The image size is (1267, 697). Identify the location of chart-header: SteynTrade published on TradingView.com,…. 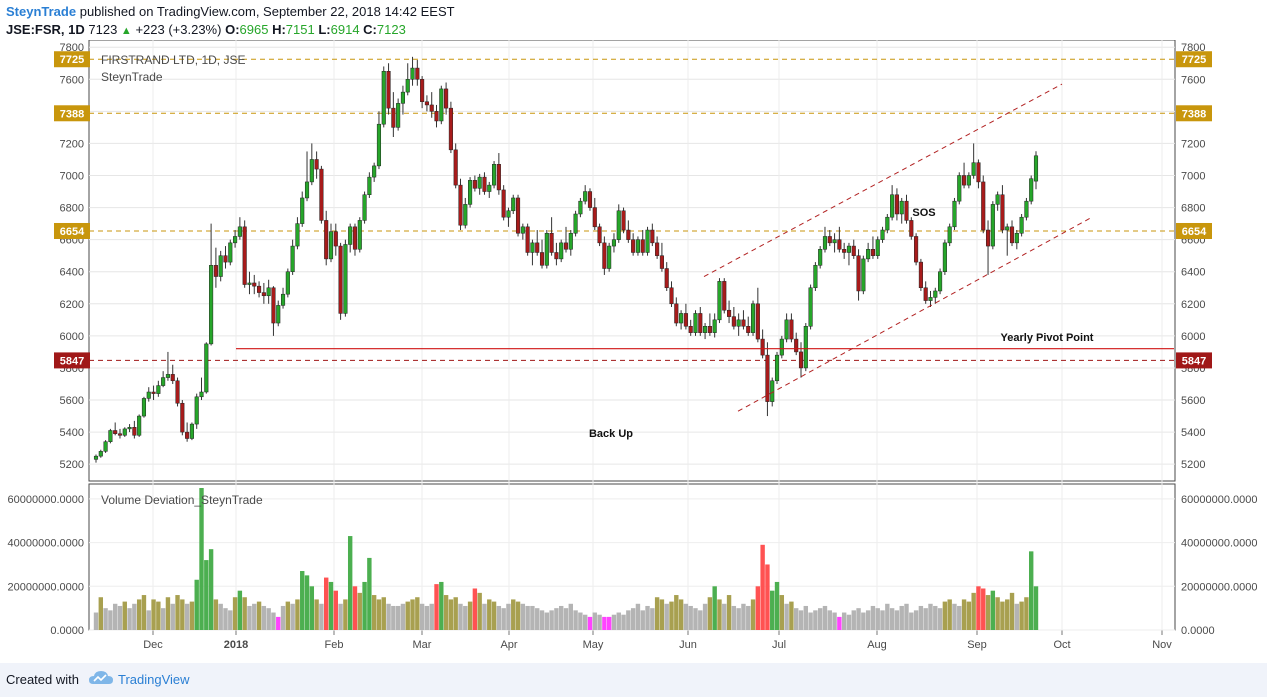
(633, 20).